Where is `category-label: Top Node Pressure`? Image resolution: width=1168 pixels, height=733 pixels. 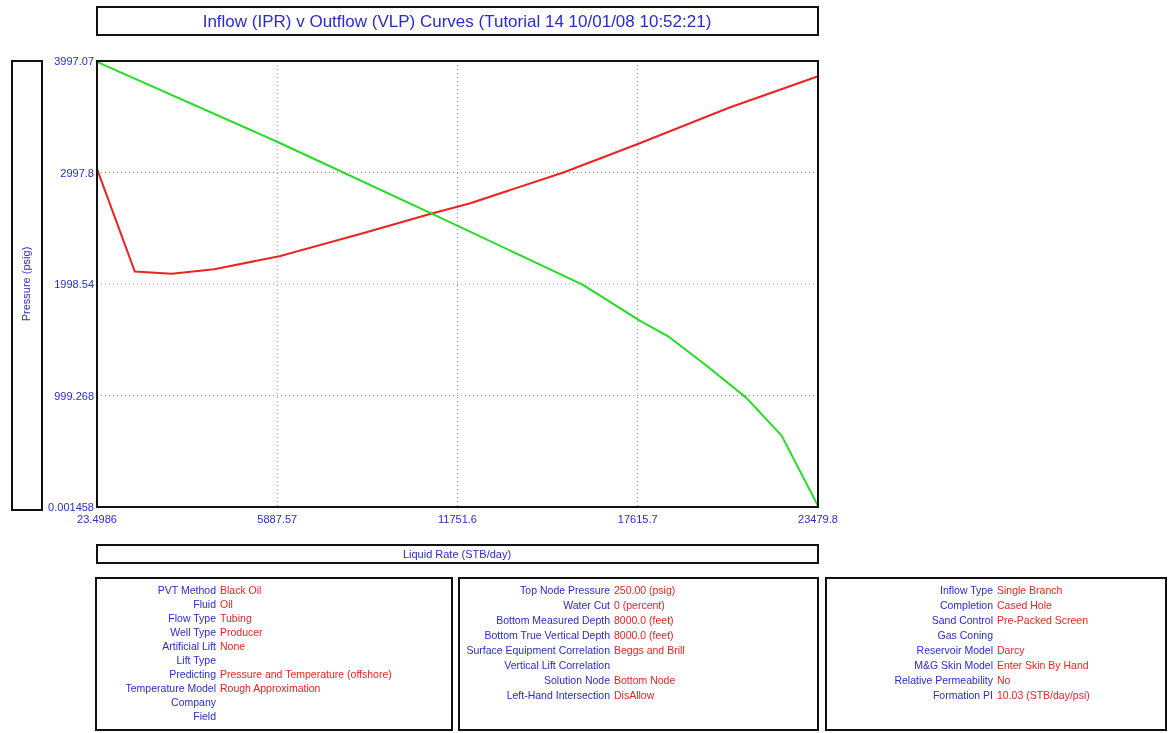 category-label: Top Node Pressure is located at coordinates (565, 590).